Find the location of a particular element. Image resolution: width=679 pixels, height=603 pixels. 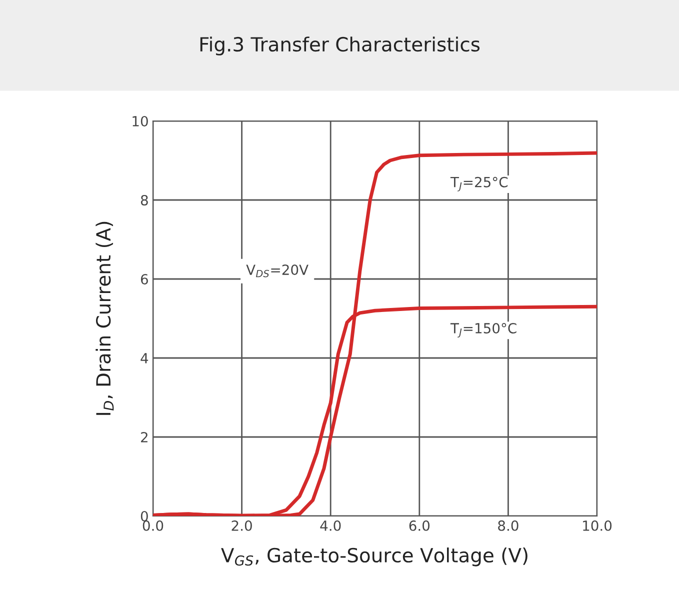

series-label: T$_{J}$=25°C is located at coordinates (479, 184).